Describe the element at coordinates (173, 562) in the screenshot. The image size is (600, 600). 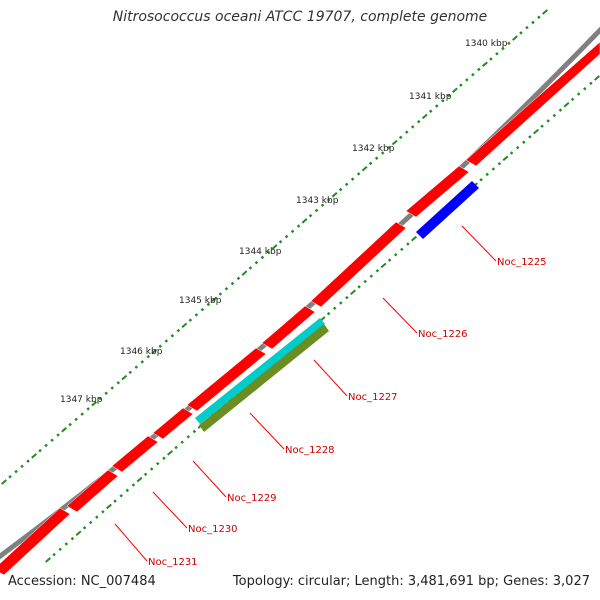
I see `label-noc-1231: Noc_1231` at that location.